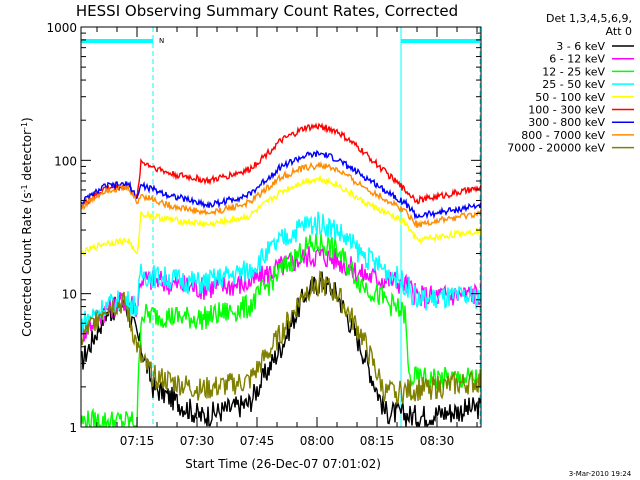 This screenshot has width=640, height=480. Describe the element at coordinates (377, 441) in the screenshot. I see `x-tick-label: 08:15` at that location.